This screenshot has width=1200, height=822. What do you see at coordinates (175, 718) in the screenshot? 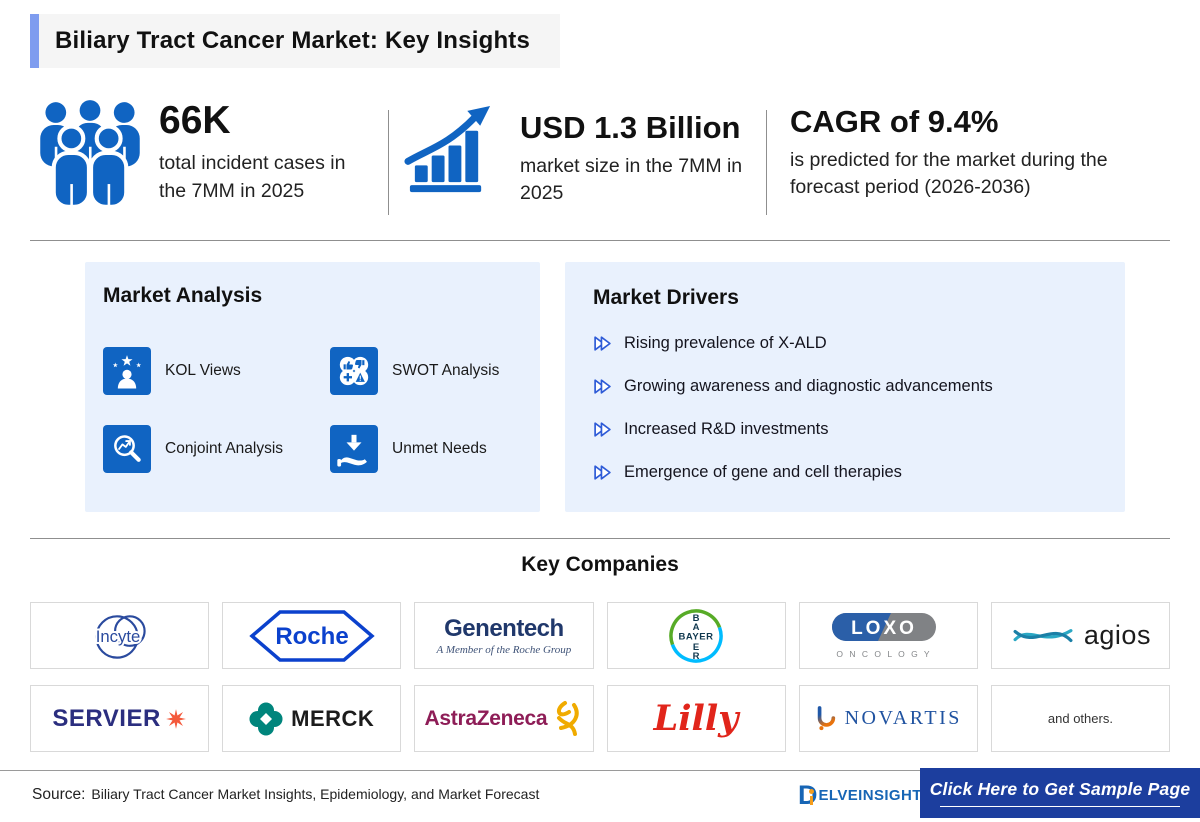
I see `servier-star-icon` at bounding box center [175, 718].